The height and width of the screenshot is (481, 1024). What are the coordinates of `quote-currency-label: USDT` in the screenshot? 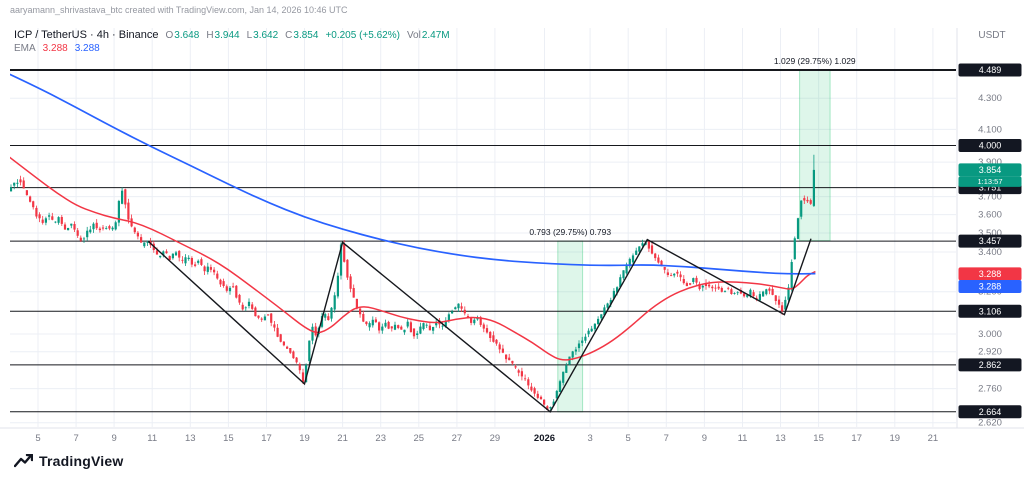 It's located at (992, 35).